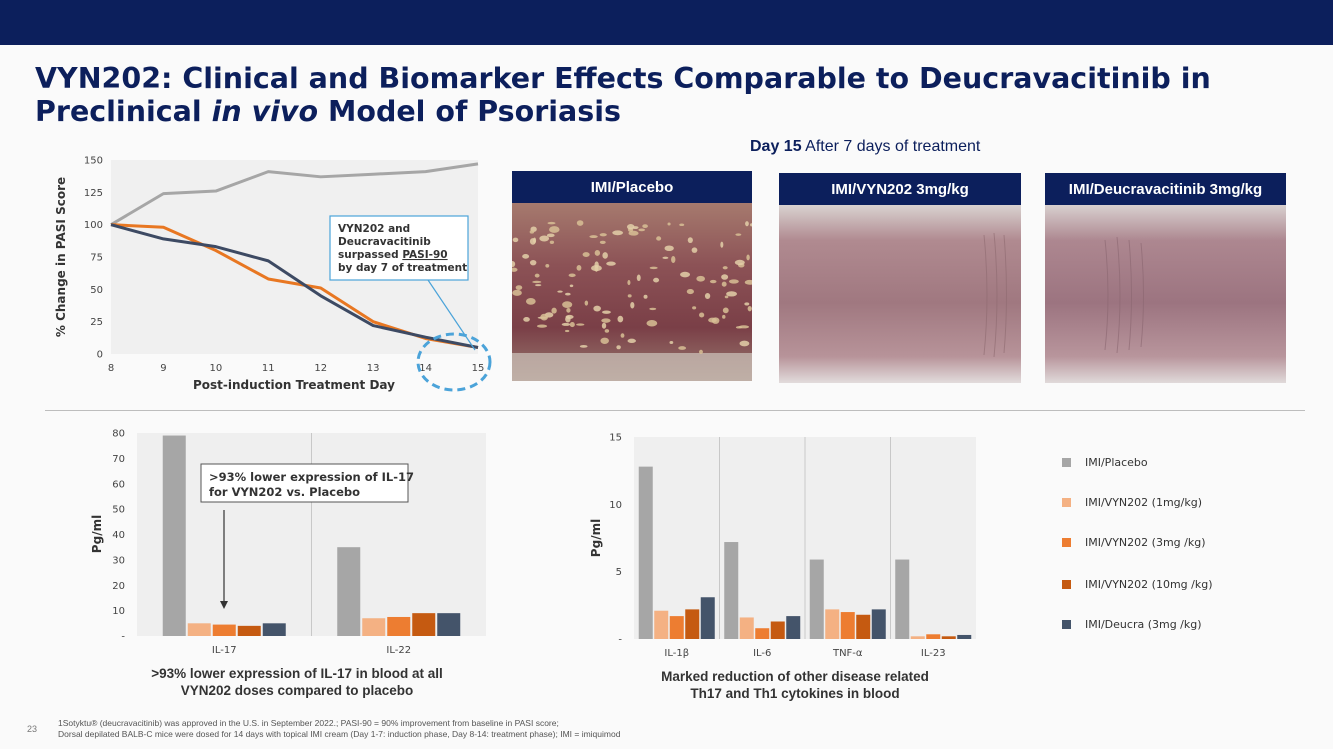  Describe the element at coordinates (1145, 542) in the screenshot. I see `legend-label: IMI/VYN202 (3mg /kg)` at that location.